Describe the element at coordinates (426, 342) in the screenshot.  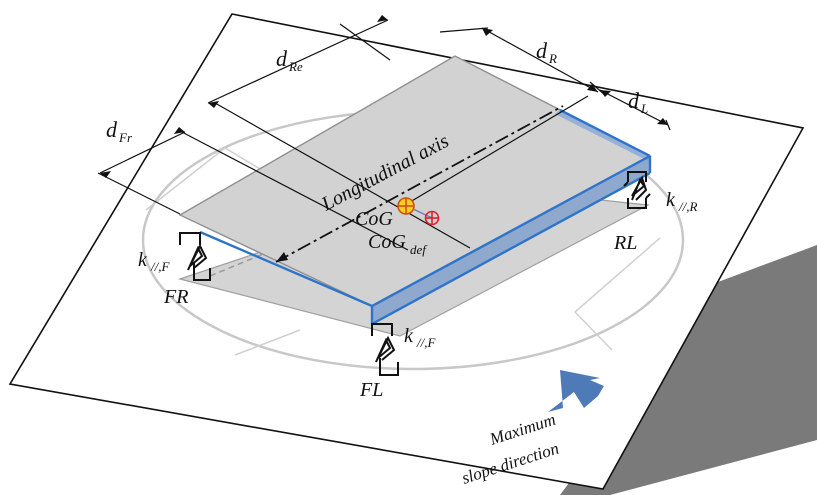
I see `k-front-left-sub: //,F` at that location.